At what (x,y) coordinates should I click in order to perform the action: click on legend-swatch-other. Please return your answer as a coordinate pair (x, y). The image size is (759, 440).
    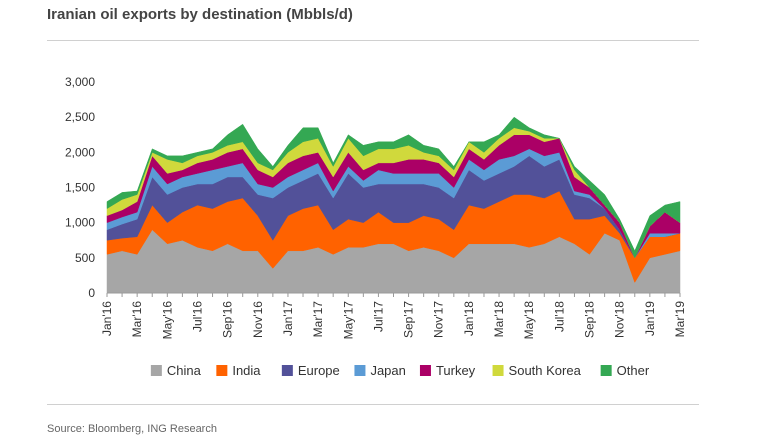
    Looking at the image, I should click on (606, 370).